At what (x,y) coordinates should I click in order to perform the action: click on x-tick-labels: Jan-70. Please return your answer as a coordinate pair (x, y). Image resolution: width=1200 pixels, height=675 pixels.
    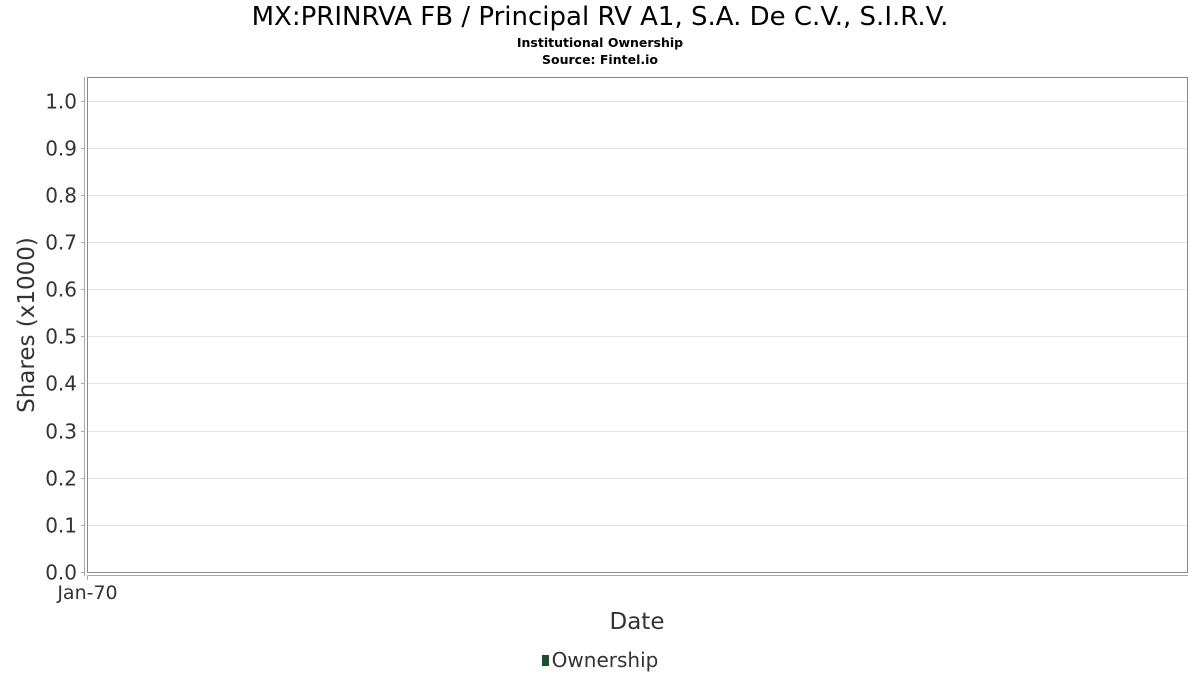
    Looking at the image, I should click on (87, 590).